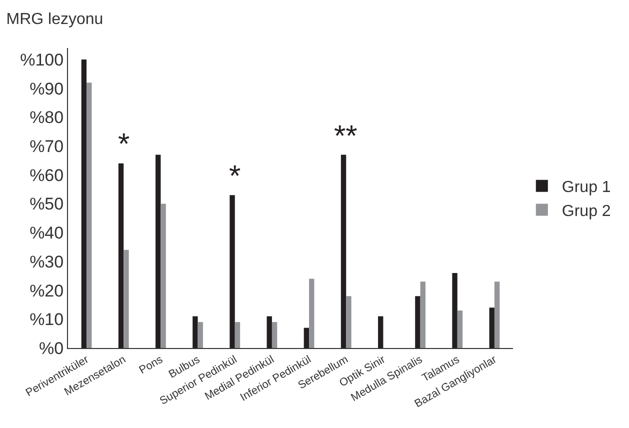 The height and width of the screenshot is (428, 629). I want to click on y-tick-label: %60, so click(47, 175).